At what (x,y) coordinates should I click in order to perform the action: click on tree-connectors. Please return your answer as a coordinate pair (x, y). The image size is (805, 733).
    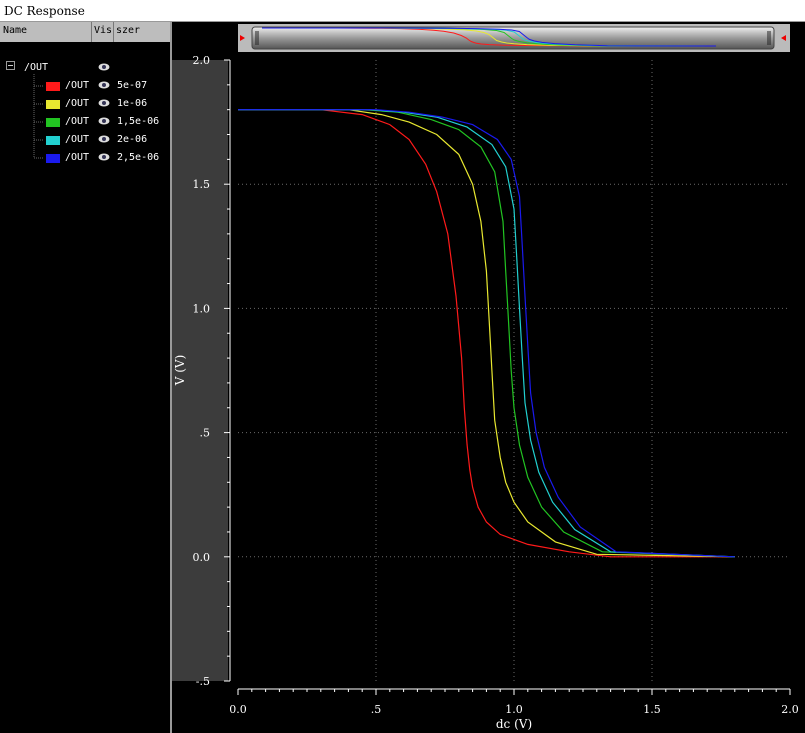
    Looking at the image, I should click on (38, 116).